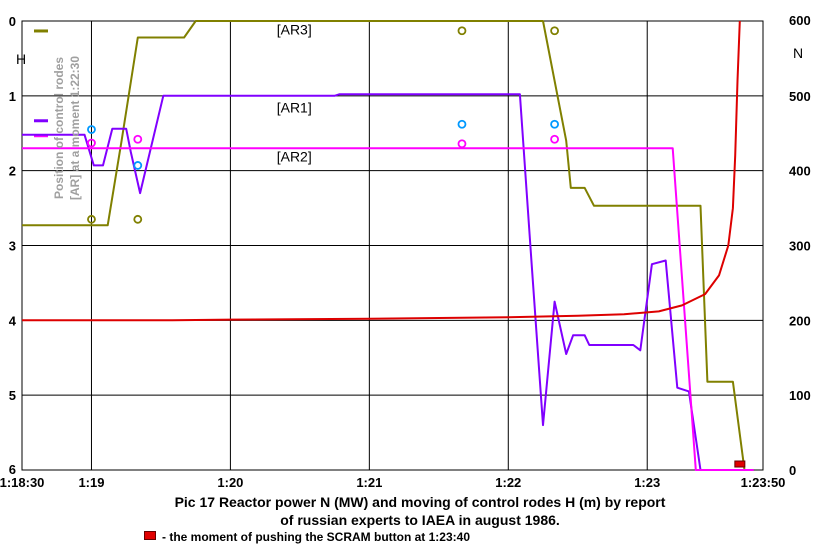 Image resolution: width=840 pixels, height=560 pixels. What do you see at coordinates (12, 469) in the screenshot?
I see `y-left-tick-label: 6` at bounding box center [12, 469].